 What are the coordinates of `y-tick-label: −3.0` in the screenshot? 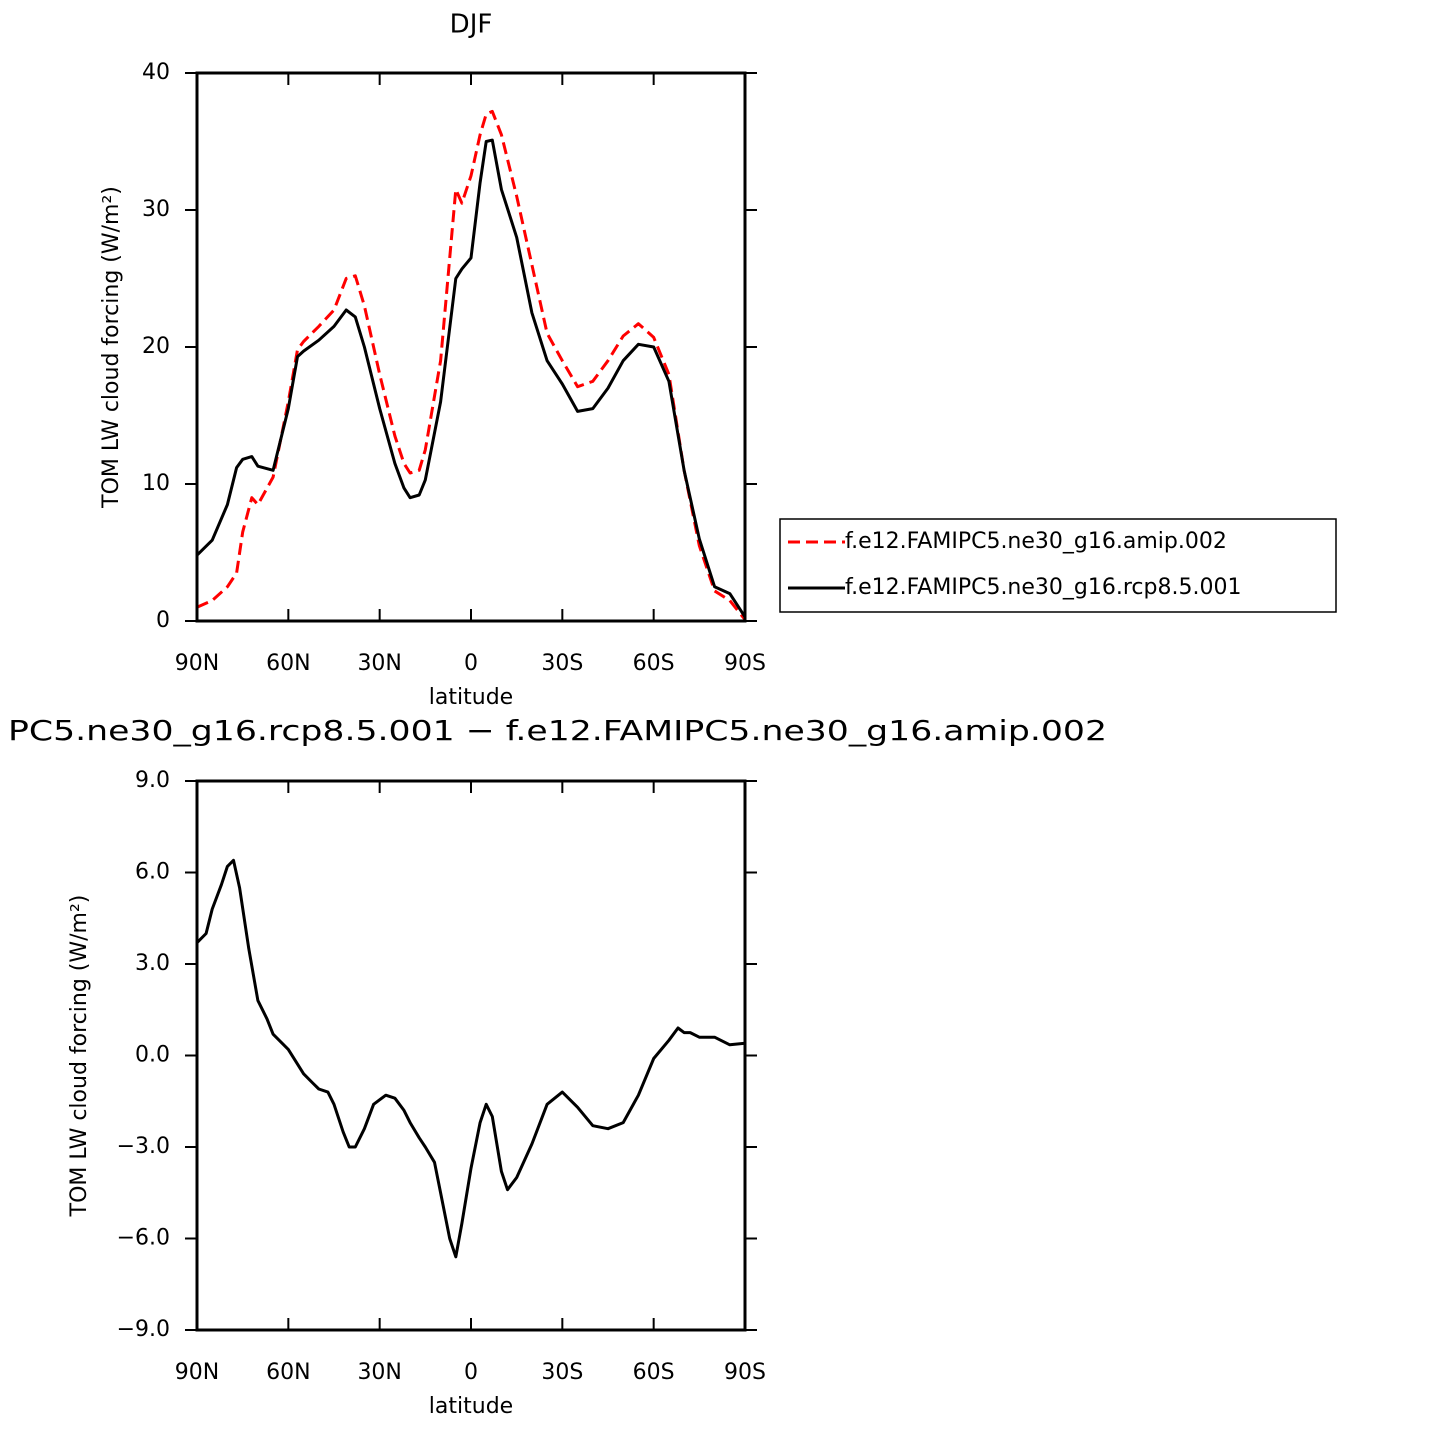 It's located at (143, 1146).